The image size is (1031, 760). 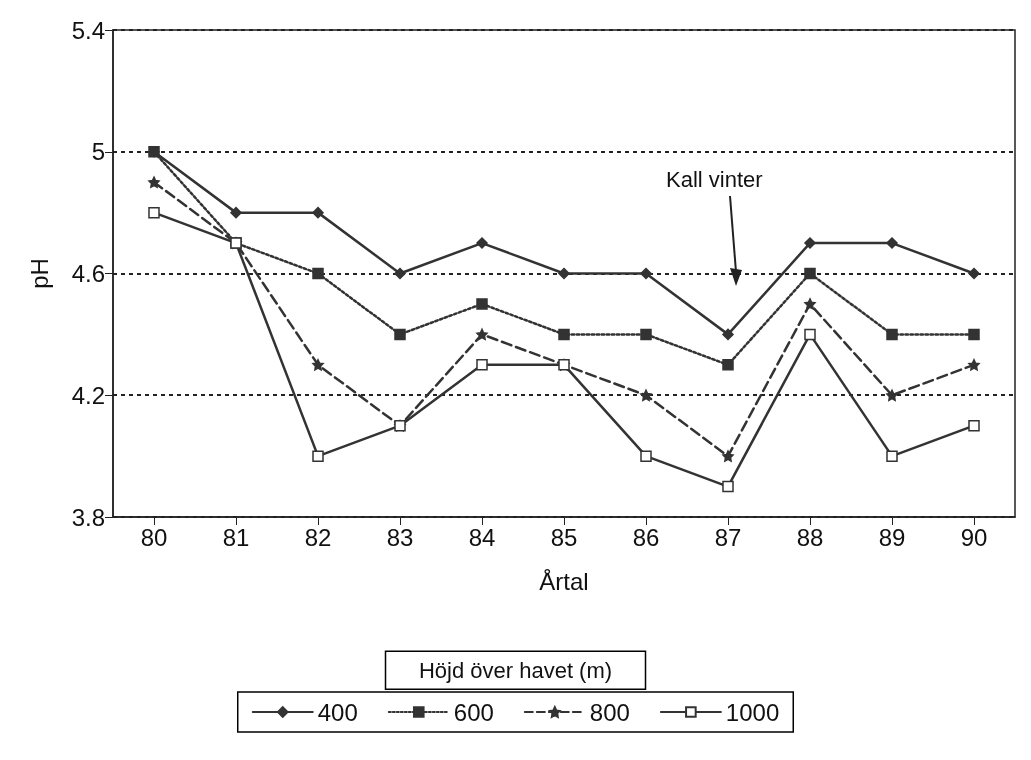 I want to click on y-tick-label: 5, so click(x=98, y=152).